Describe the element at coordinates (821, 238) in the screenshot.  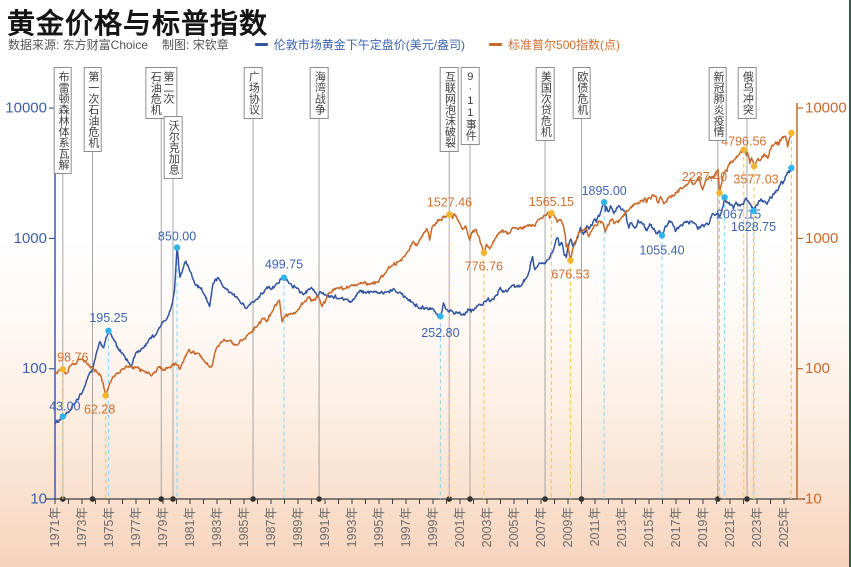
I see `y-tick-label-right: 1000` at that location.